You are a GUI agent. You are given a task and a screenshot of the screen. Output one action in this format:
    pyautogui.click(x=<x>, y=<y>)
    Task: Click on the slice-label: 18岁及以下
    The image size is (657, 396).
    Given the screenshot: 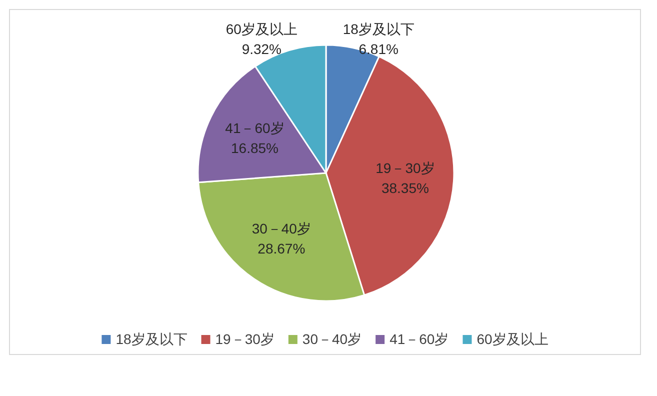 What is the action you would take?
    pyautogui.click(x=378, y=29)
    